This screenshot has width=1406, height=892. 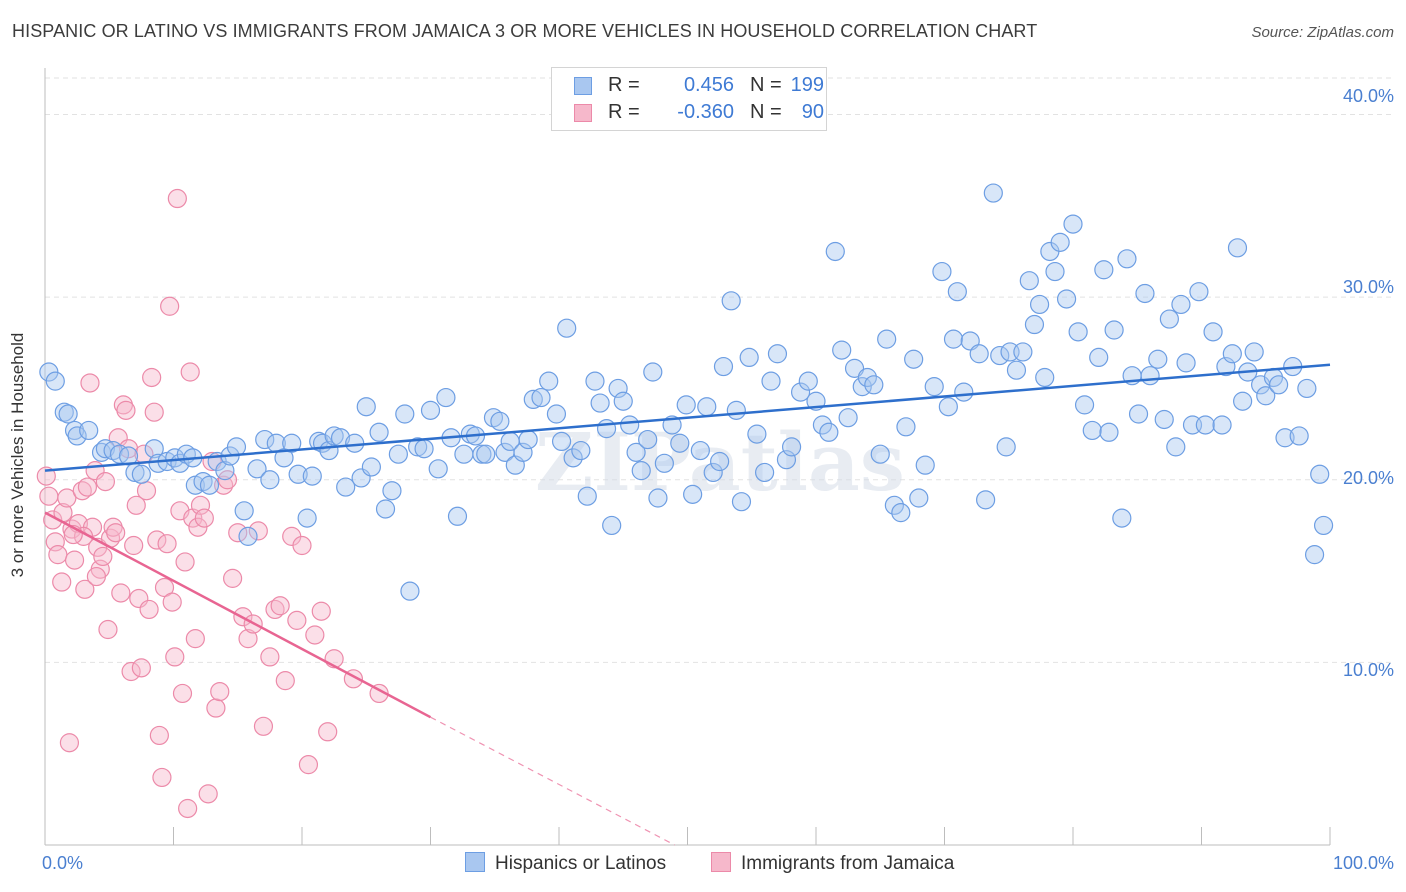 What do you see at coordinates (1322, 32) in the screenshot?
I see `source-label: Source: ZipAtlas.com` at bounding box center [1322, 32].